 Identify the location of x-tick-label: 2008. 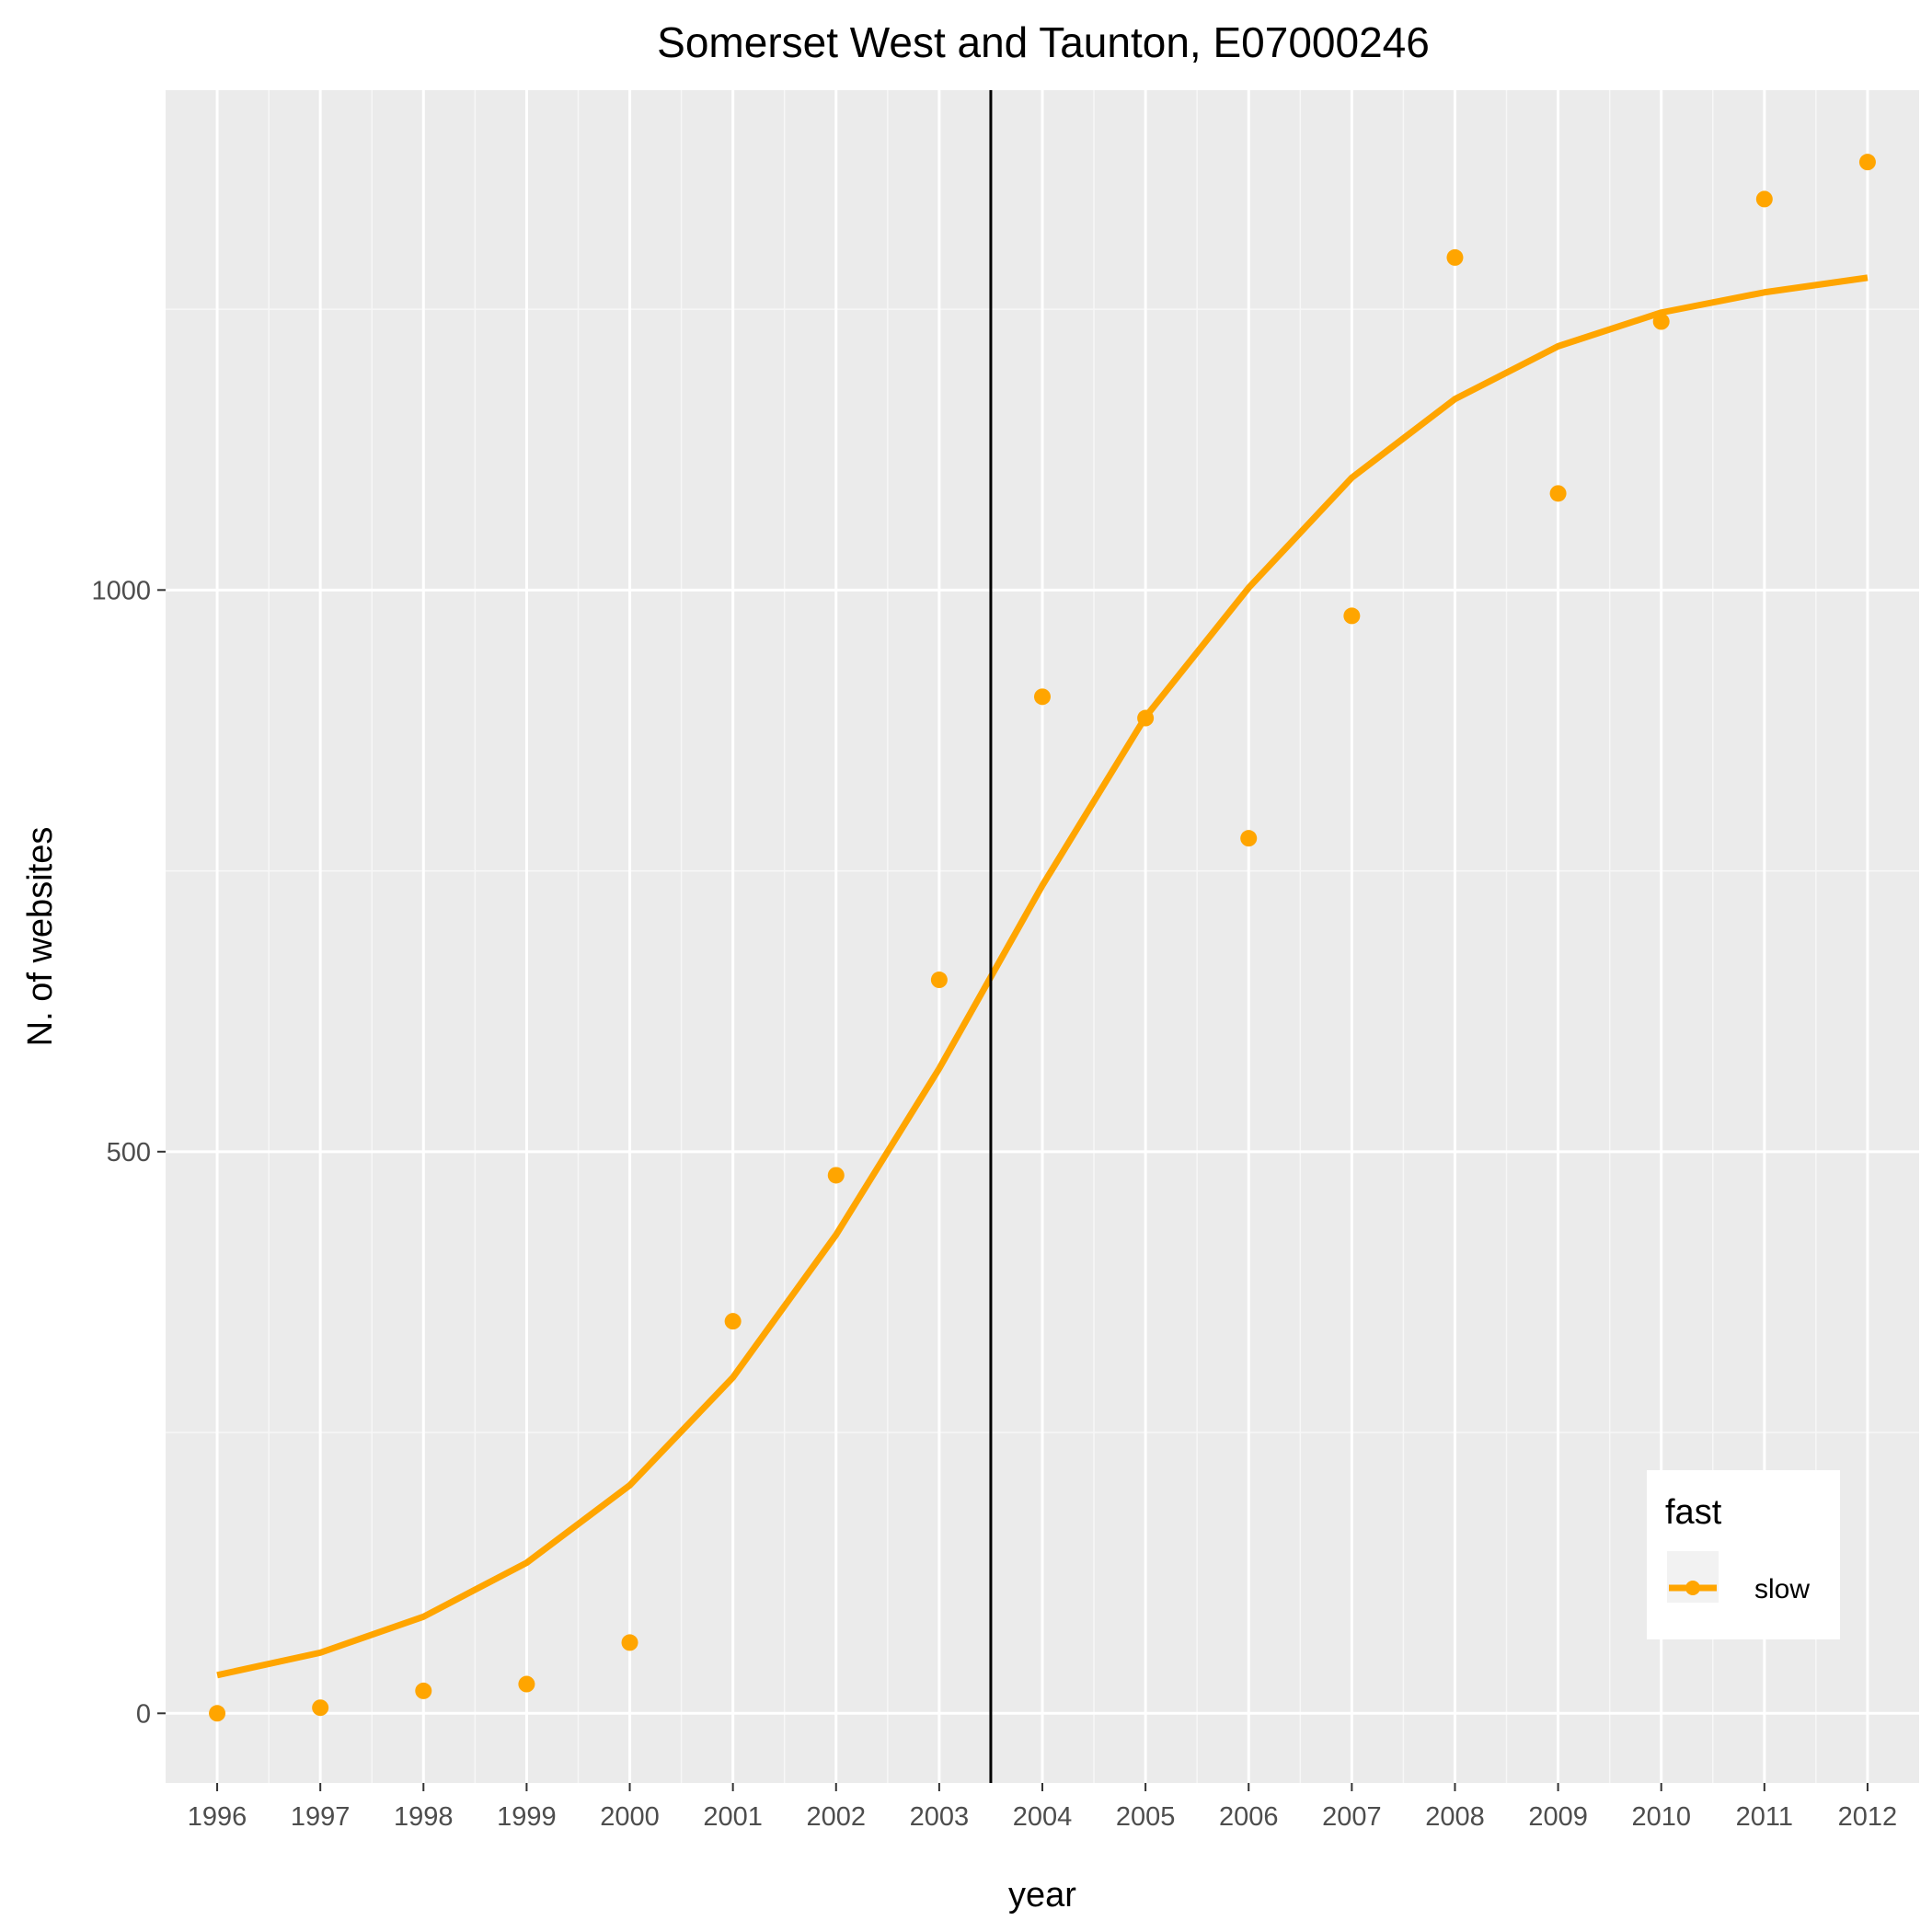
(1455, 1817).